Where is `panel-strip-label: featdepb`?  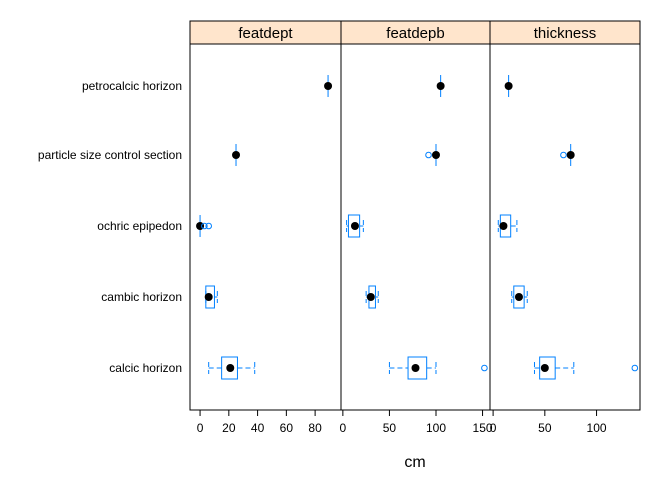
panel-strip-label: featdepb is located at coordinates (415, 33).